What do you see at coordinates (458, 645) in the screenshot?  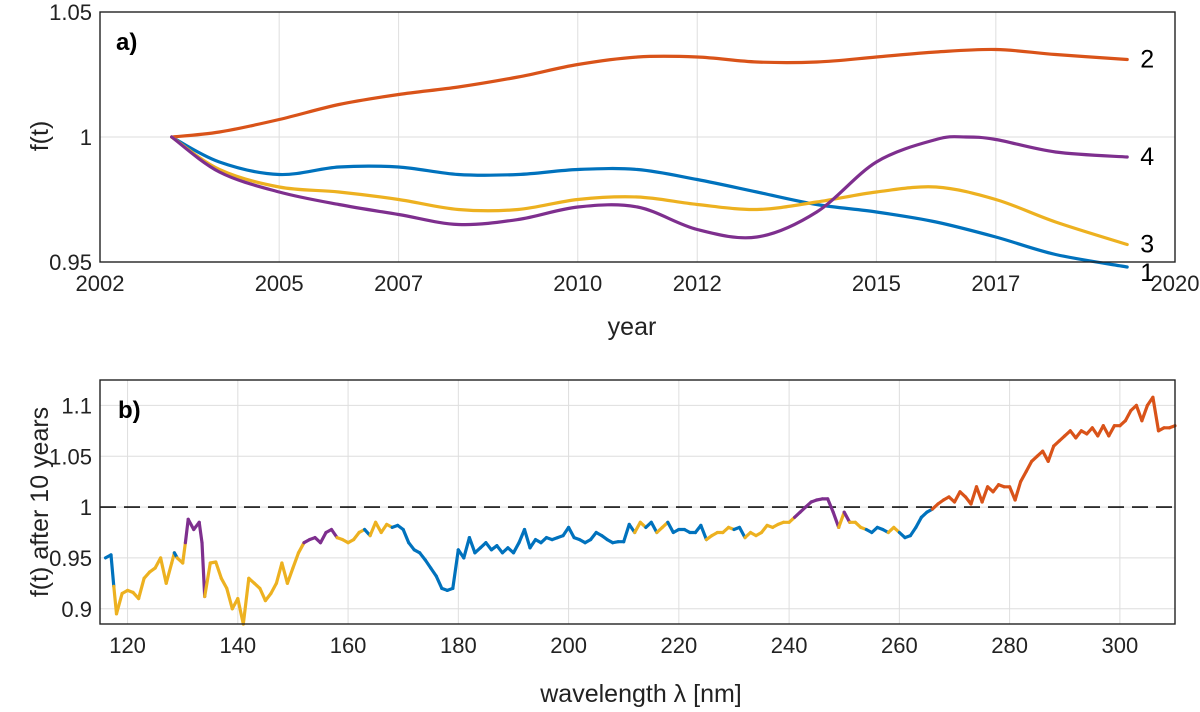 I see `panel-b-x-tick-label: 180` at bounding box center [458, 645].